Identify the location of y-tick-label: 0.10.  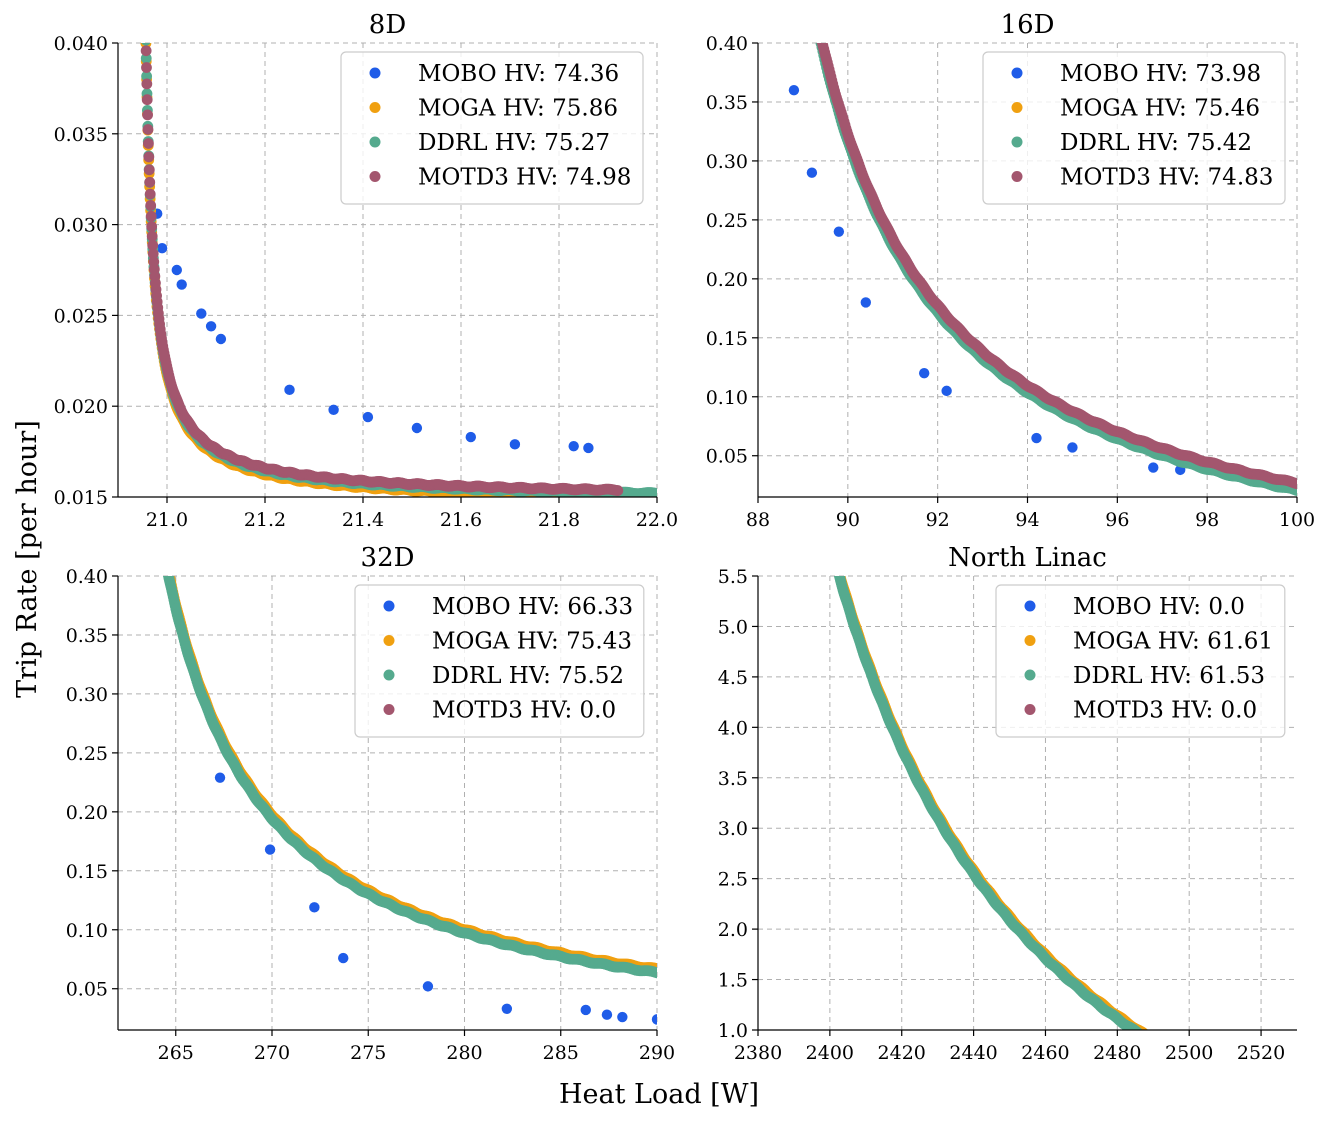
(87, 931).